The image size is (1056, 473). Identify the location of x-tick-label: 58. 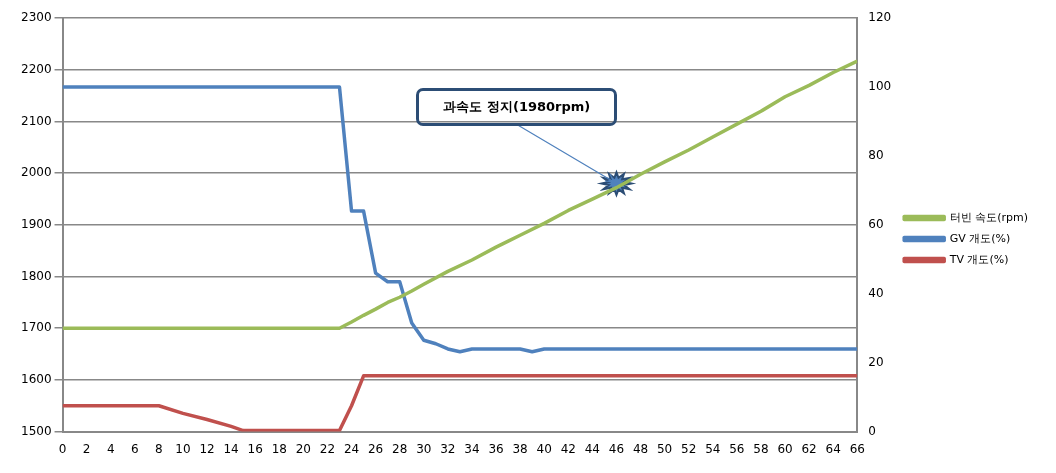
(761, 448).